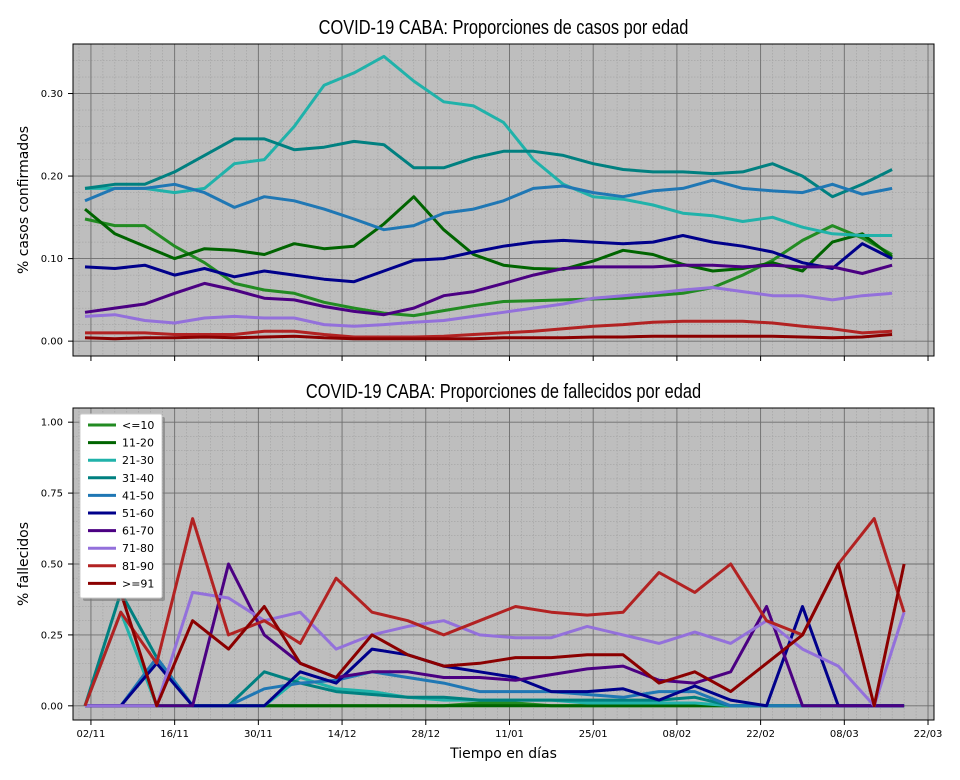 This screenshot has width=960, height=780. I want to click on y-tick-label: 1.00, so click(52, 423).